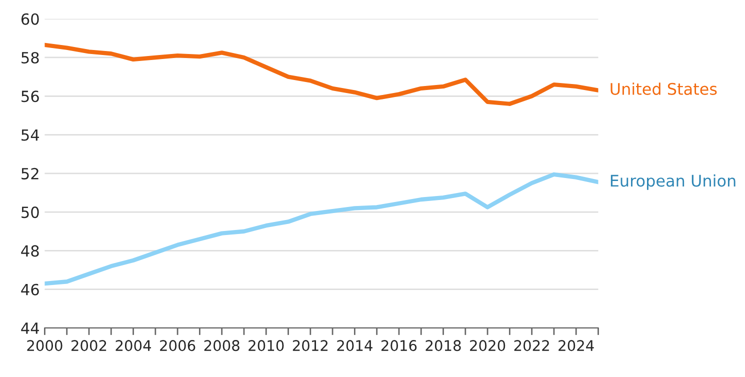  Describe the element at coordinates (30, 251) in the screenshot. I see `y-tick-label: 48` at that location.